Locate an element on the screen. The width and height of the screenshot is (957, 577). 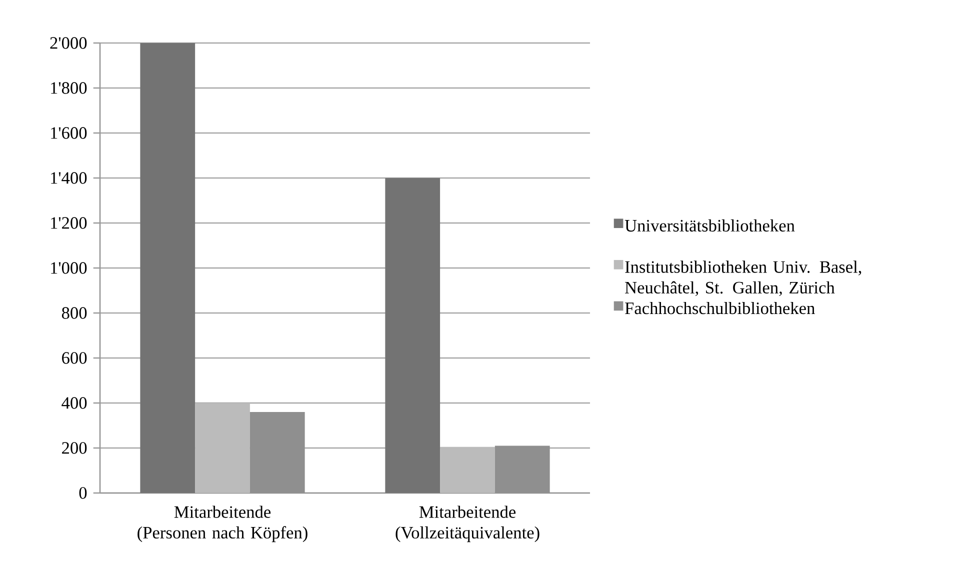
y-tick-label: 400 is located at coordinates (74, 403).